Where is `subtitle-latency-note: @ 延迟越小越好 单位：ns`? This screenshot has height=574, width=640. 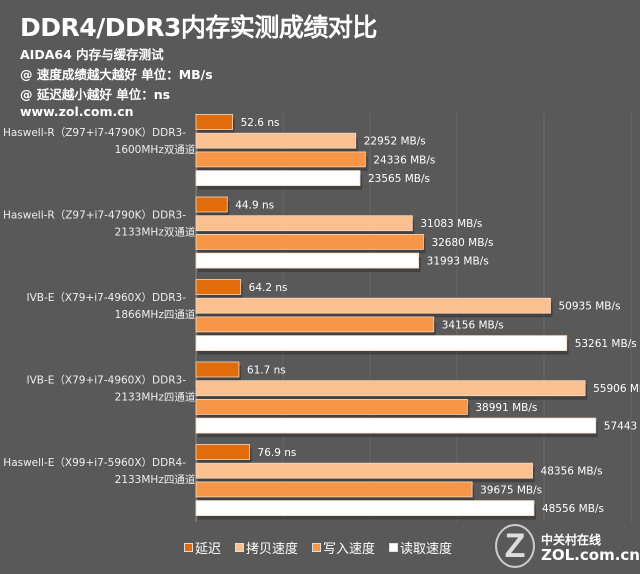 subtitle-latency-note: @ 延迟越小越好 单位：ns is located at coordinates (95, 94).